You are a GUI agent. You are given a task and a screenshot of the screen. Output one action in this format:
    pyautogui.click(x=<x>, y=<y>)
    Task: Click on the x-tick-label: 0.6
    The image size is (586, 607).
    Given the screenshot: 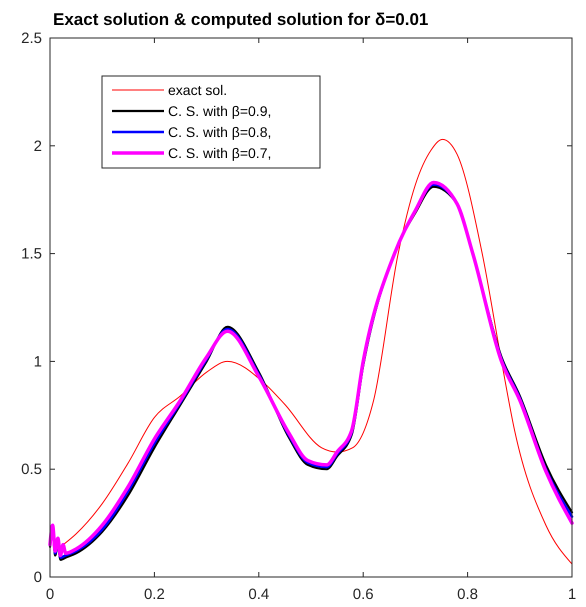 What is the action you would take?
    pyautogui.click(x=363, y=594)
    